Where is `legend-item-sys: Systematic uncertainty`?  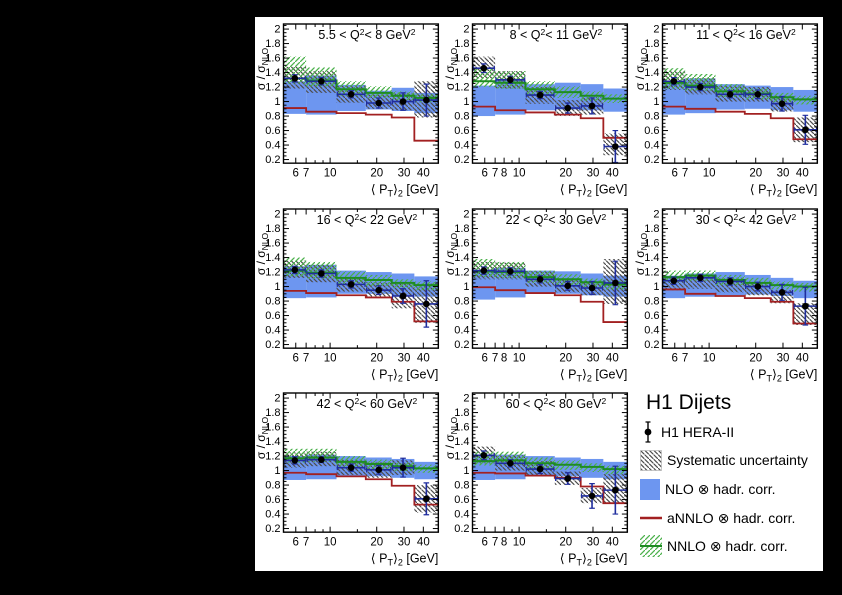 legend-item-sys: Systematic uncertainty is located at coordinates (724, 460).